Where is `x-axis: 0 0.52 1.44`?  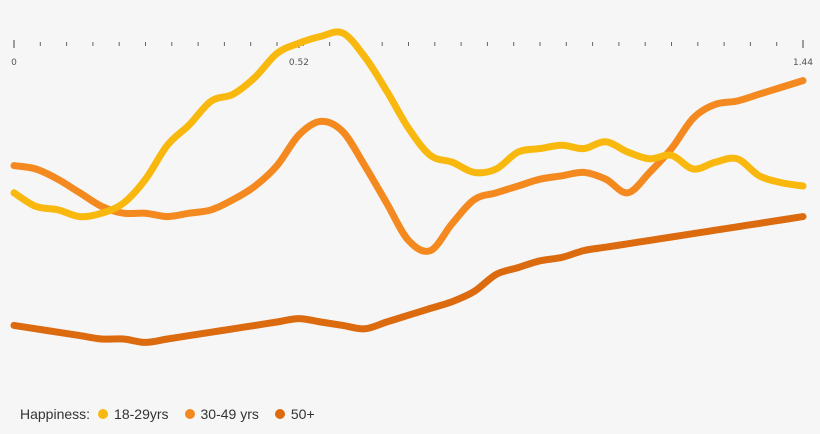
x-axis: 0 0.52 1.44 is located at coordinates (412, 54).